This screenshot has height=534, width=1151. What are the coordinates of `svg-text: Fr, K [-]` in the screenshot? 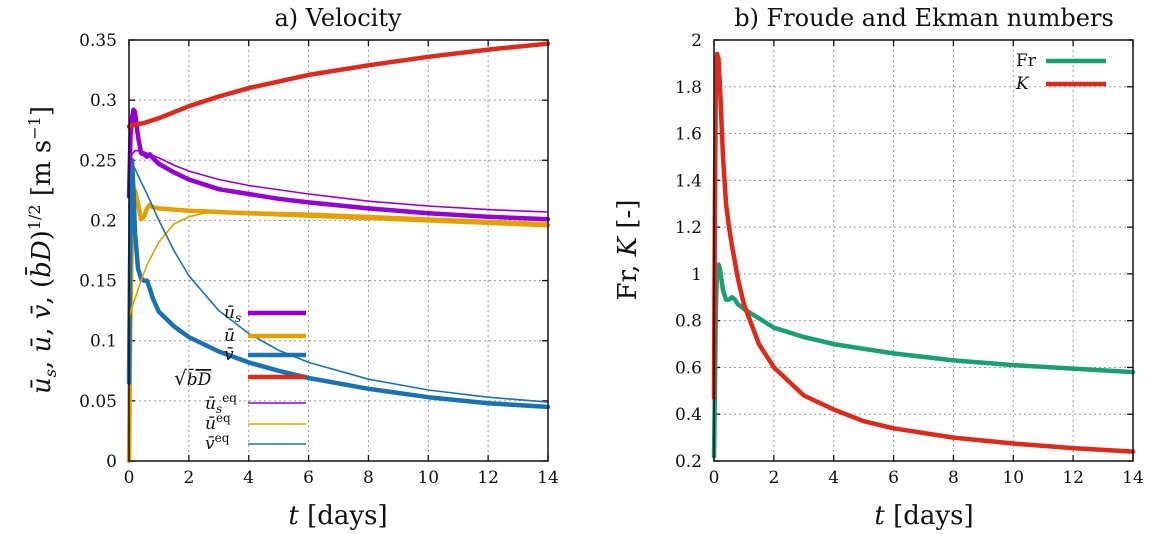 It's located at (628, 250).